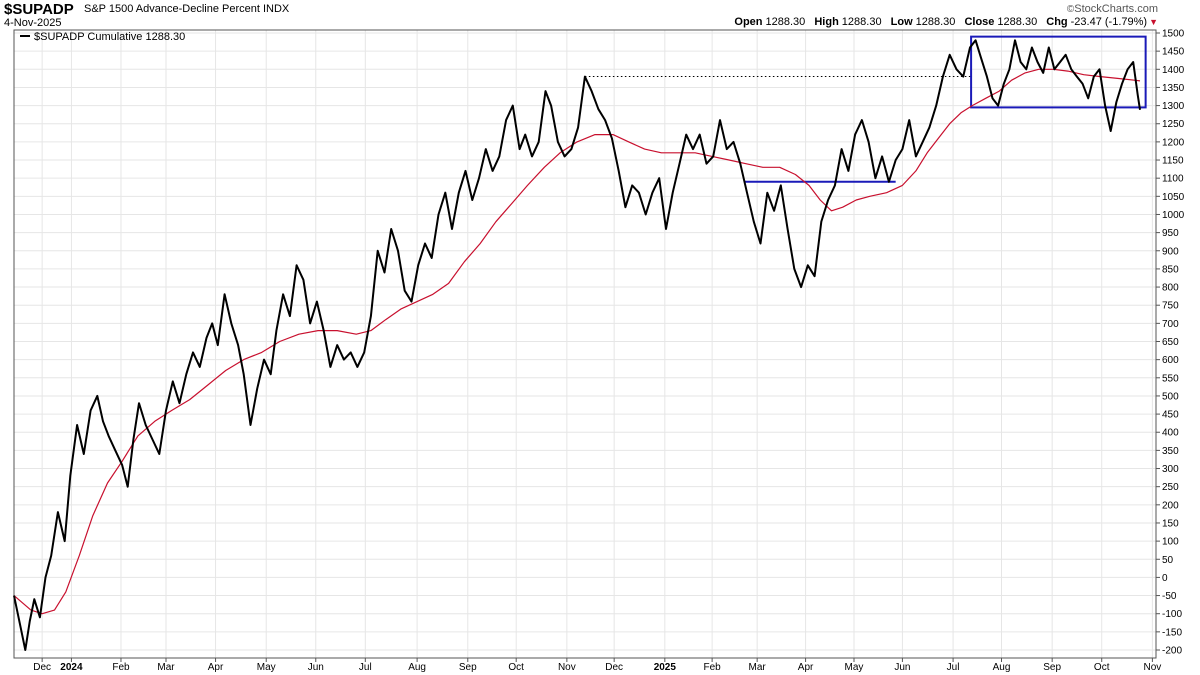  I want to click on y-tick-label: 1150, so click(1173, 161).